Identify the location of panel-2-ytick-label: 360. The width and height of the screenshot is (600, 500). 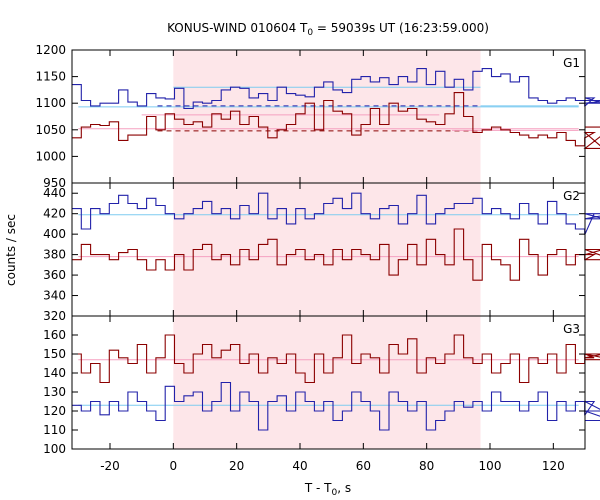
(54, 275).